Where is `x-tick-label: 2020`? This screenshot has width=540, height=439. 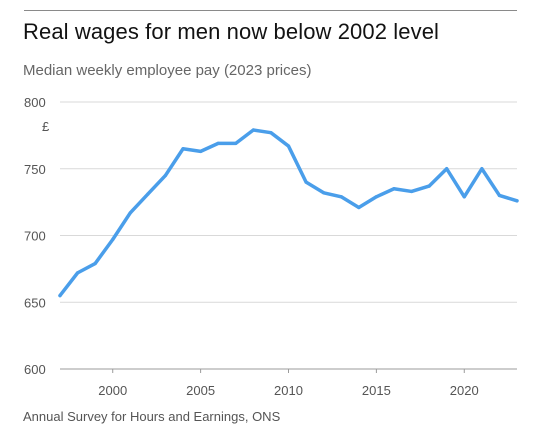 x-tick-label: 2020 is located at coordinates (464, 390).